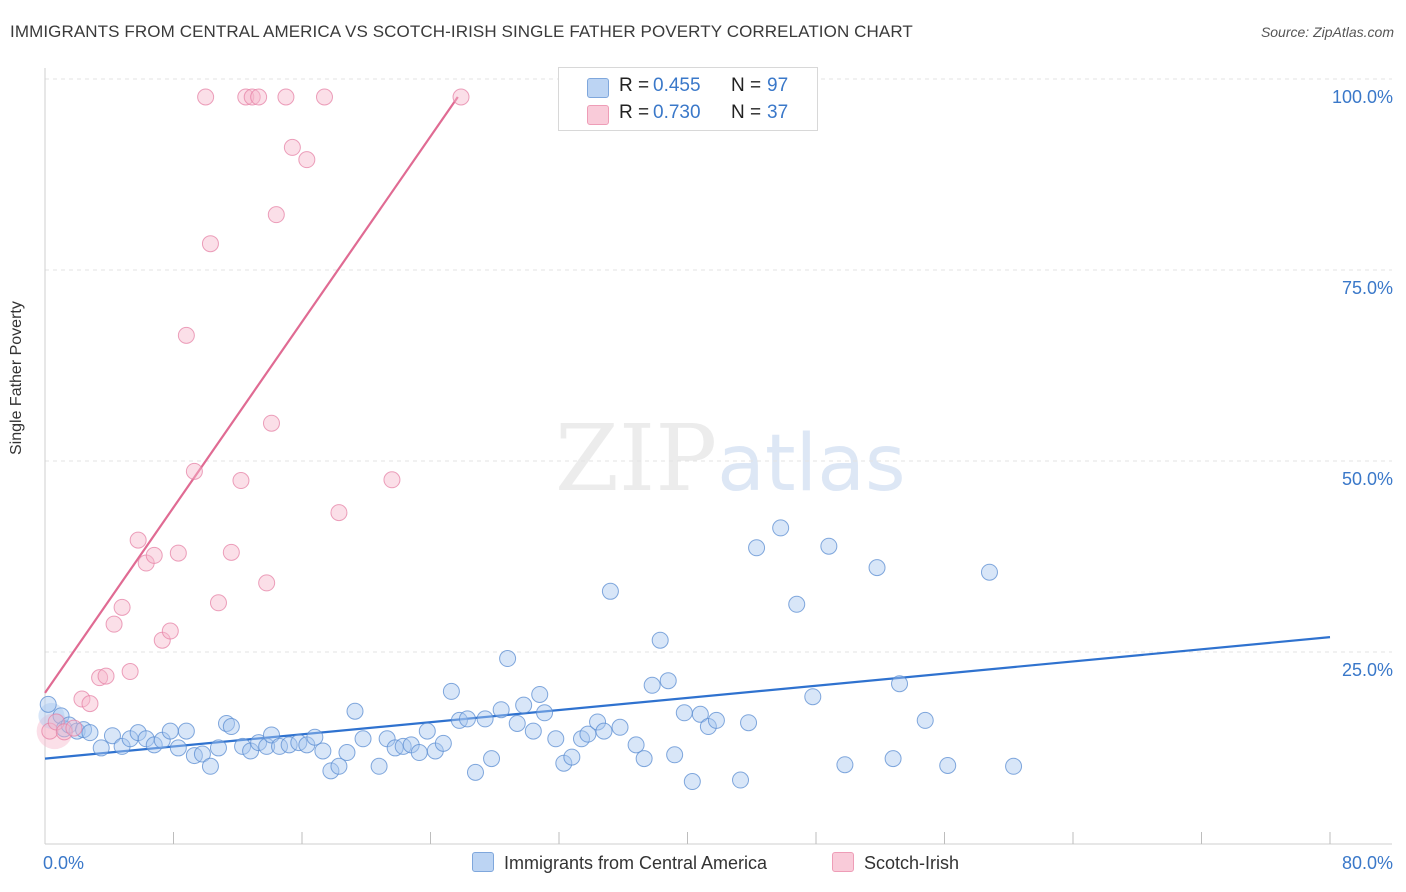  I want to click on bottom-legend-label: Scotch-Irish, so click(912, 863).